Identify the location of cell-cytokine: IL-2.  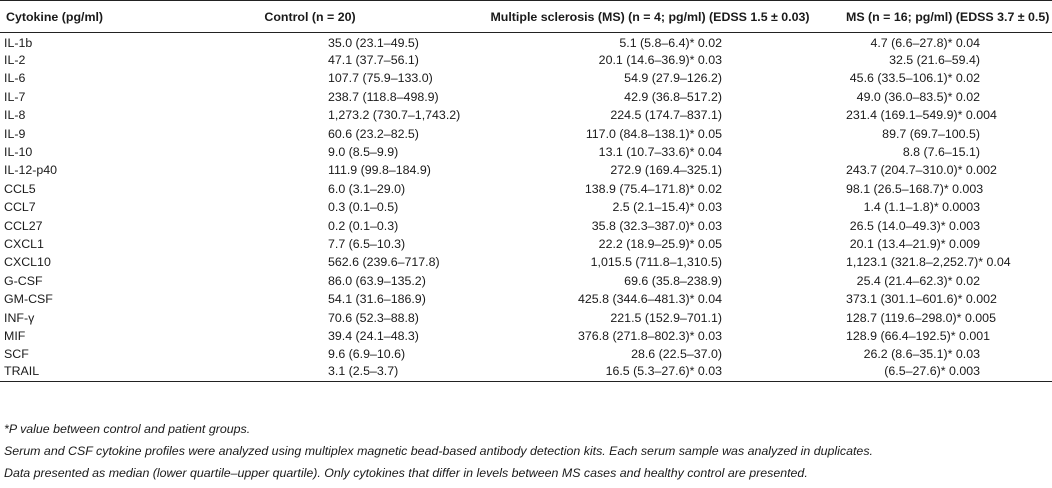
(15, 60).